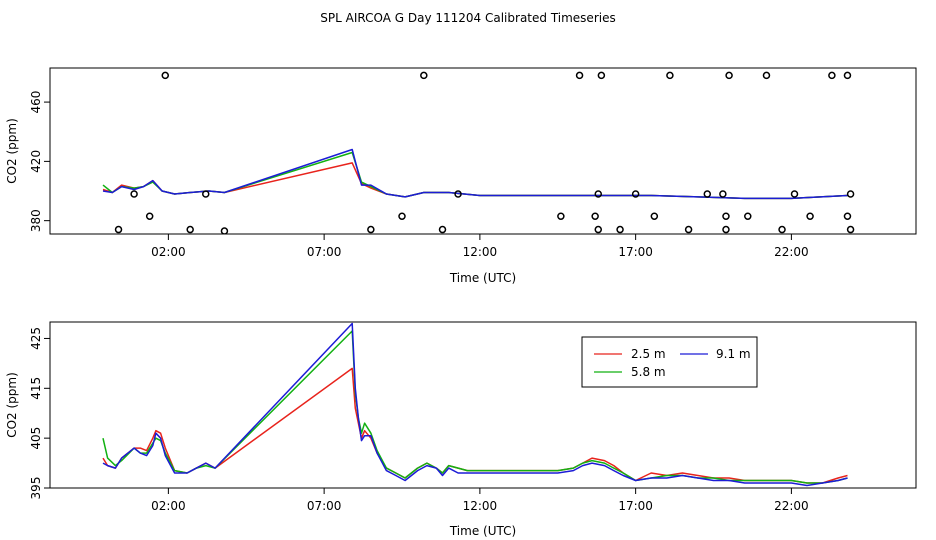 This screenshot has width=936, height=540. Describe the element at coordinates (36, 388) in the screenshot. I see `y-tick-label: 415` at that location.